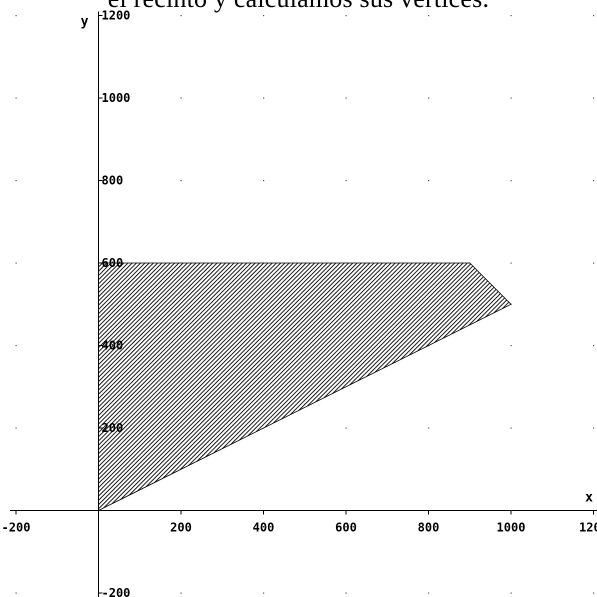 The height and width of the screenshot is (597, 597). Describe the element at coordinates (16, 528) in the screenshot. I see `x-tick-label: -200` at that location.